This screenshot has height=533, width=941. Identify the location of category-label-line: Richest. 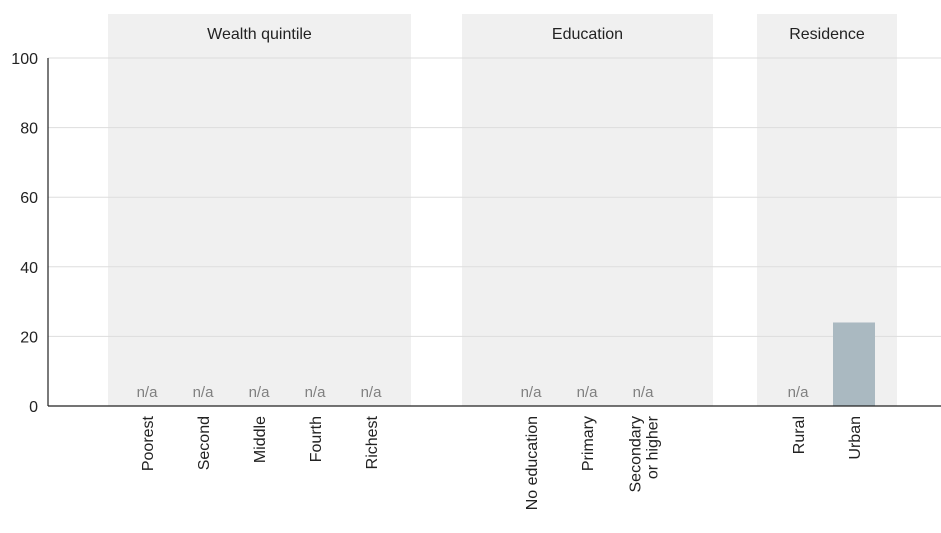
(372, 442).